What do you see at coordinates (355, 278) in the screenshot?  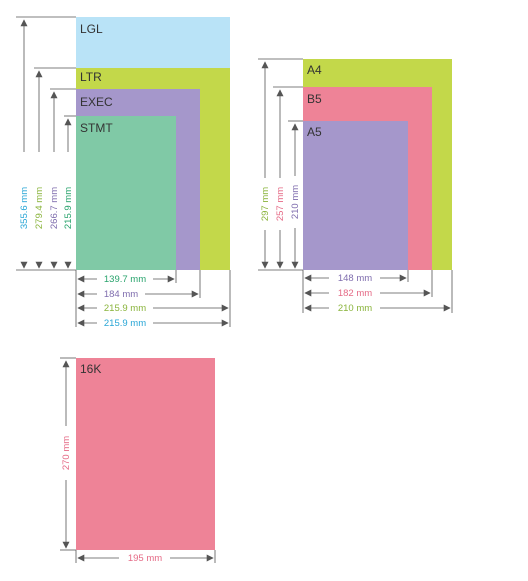 I see `width-label-a5: 148 mm` at bounding box center [355, 278].